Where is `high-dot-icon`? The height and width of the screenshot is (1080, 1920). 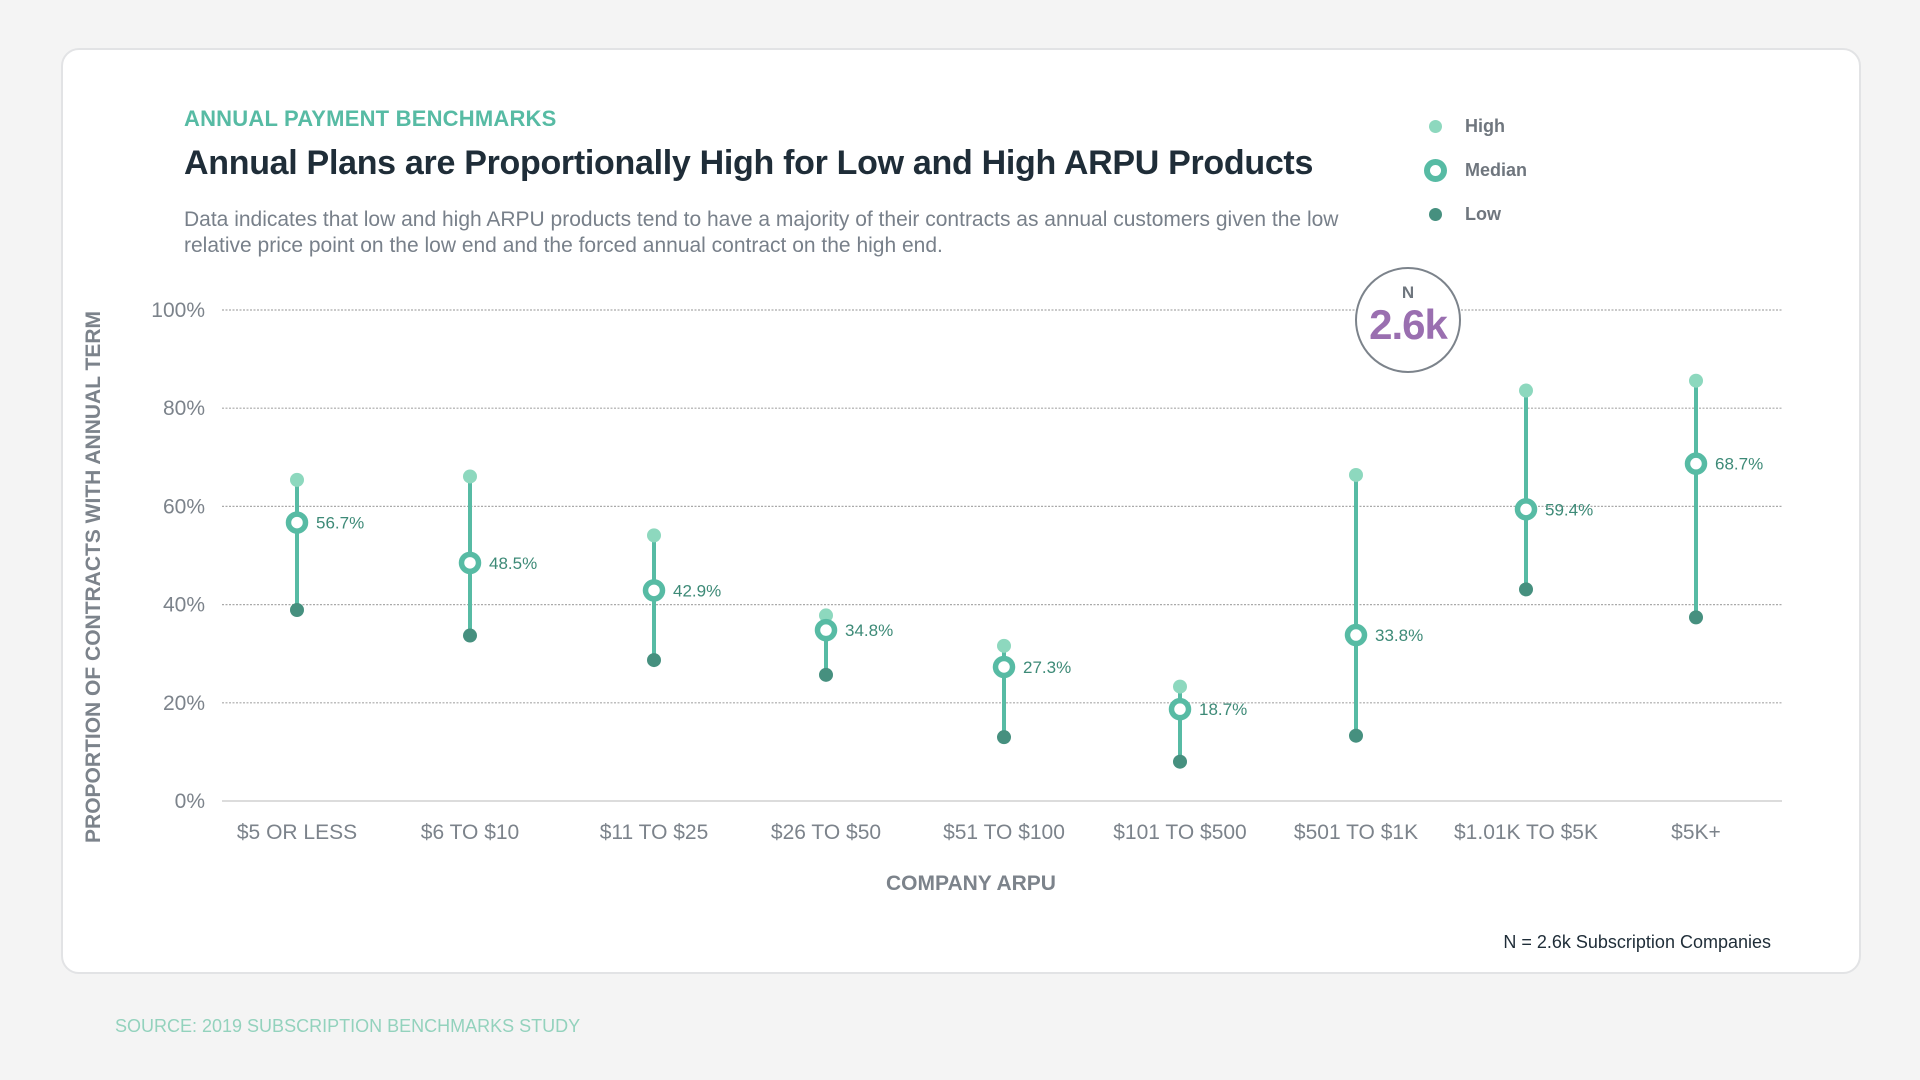 high-dot-icon is located at coordinates (1435, 126).